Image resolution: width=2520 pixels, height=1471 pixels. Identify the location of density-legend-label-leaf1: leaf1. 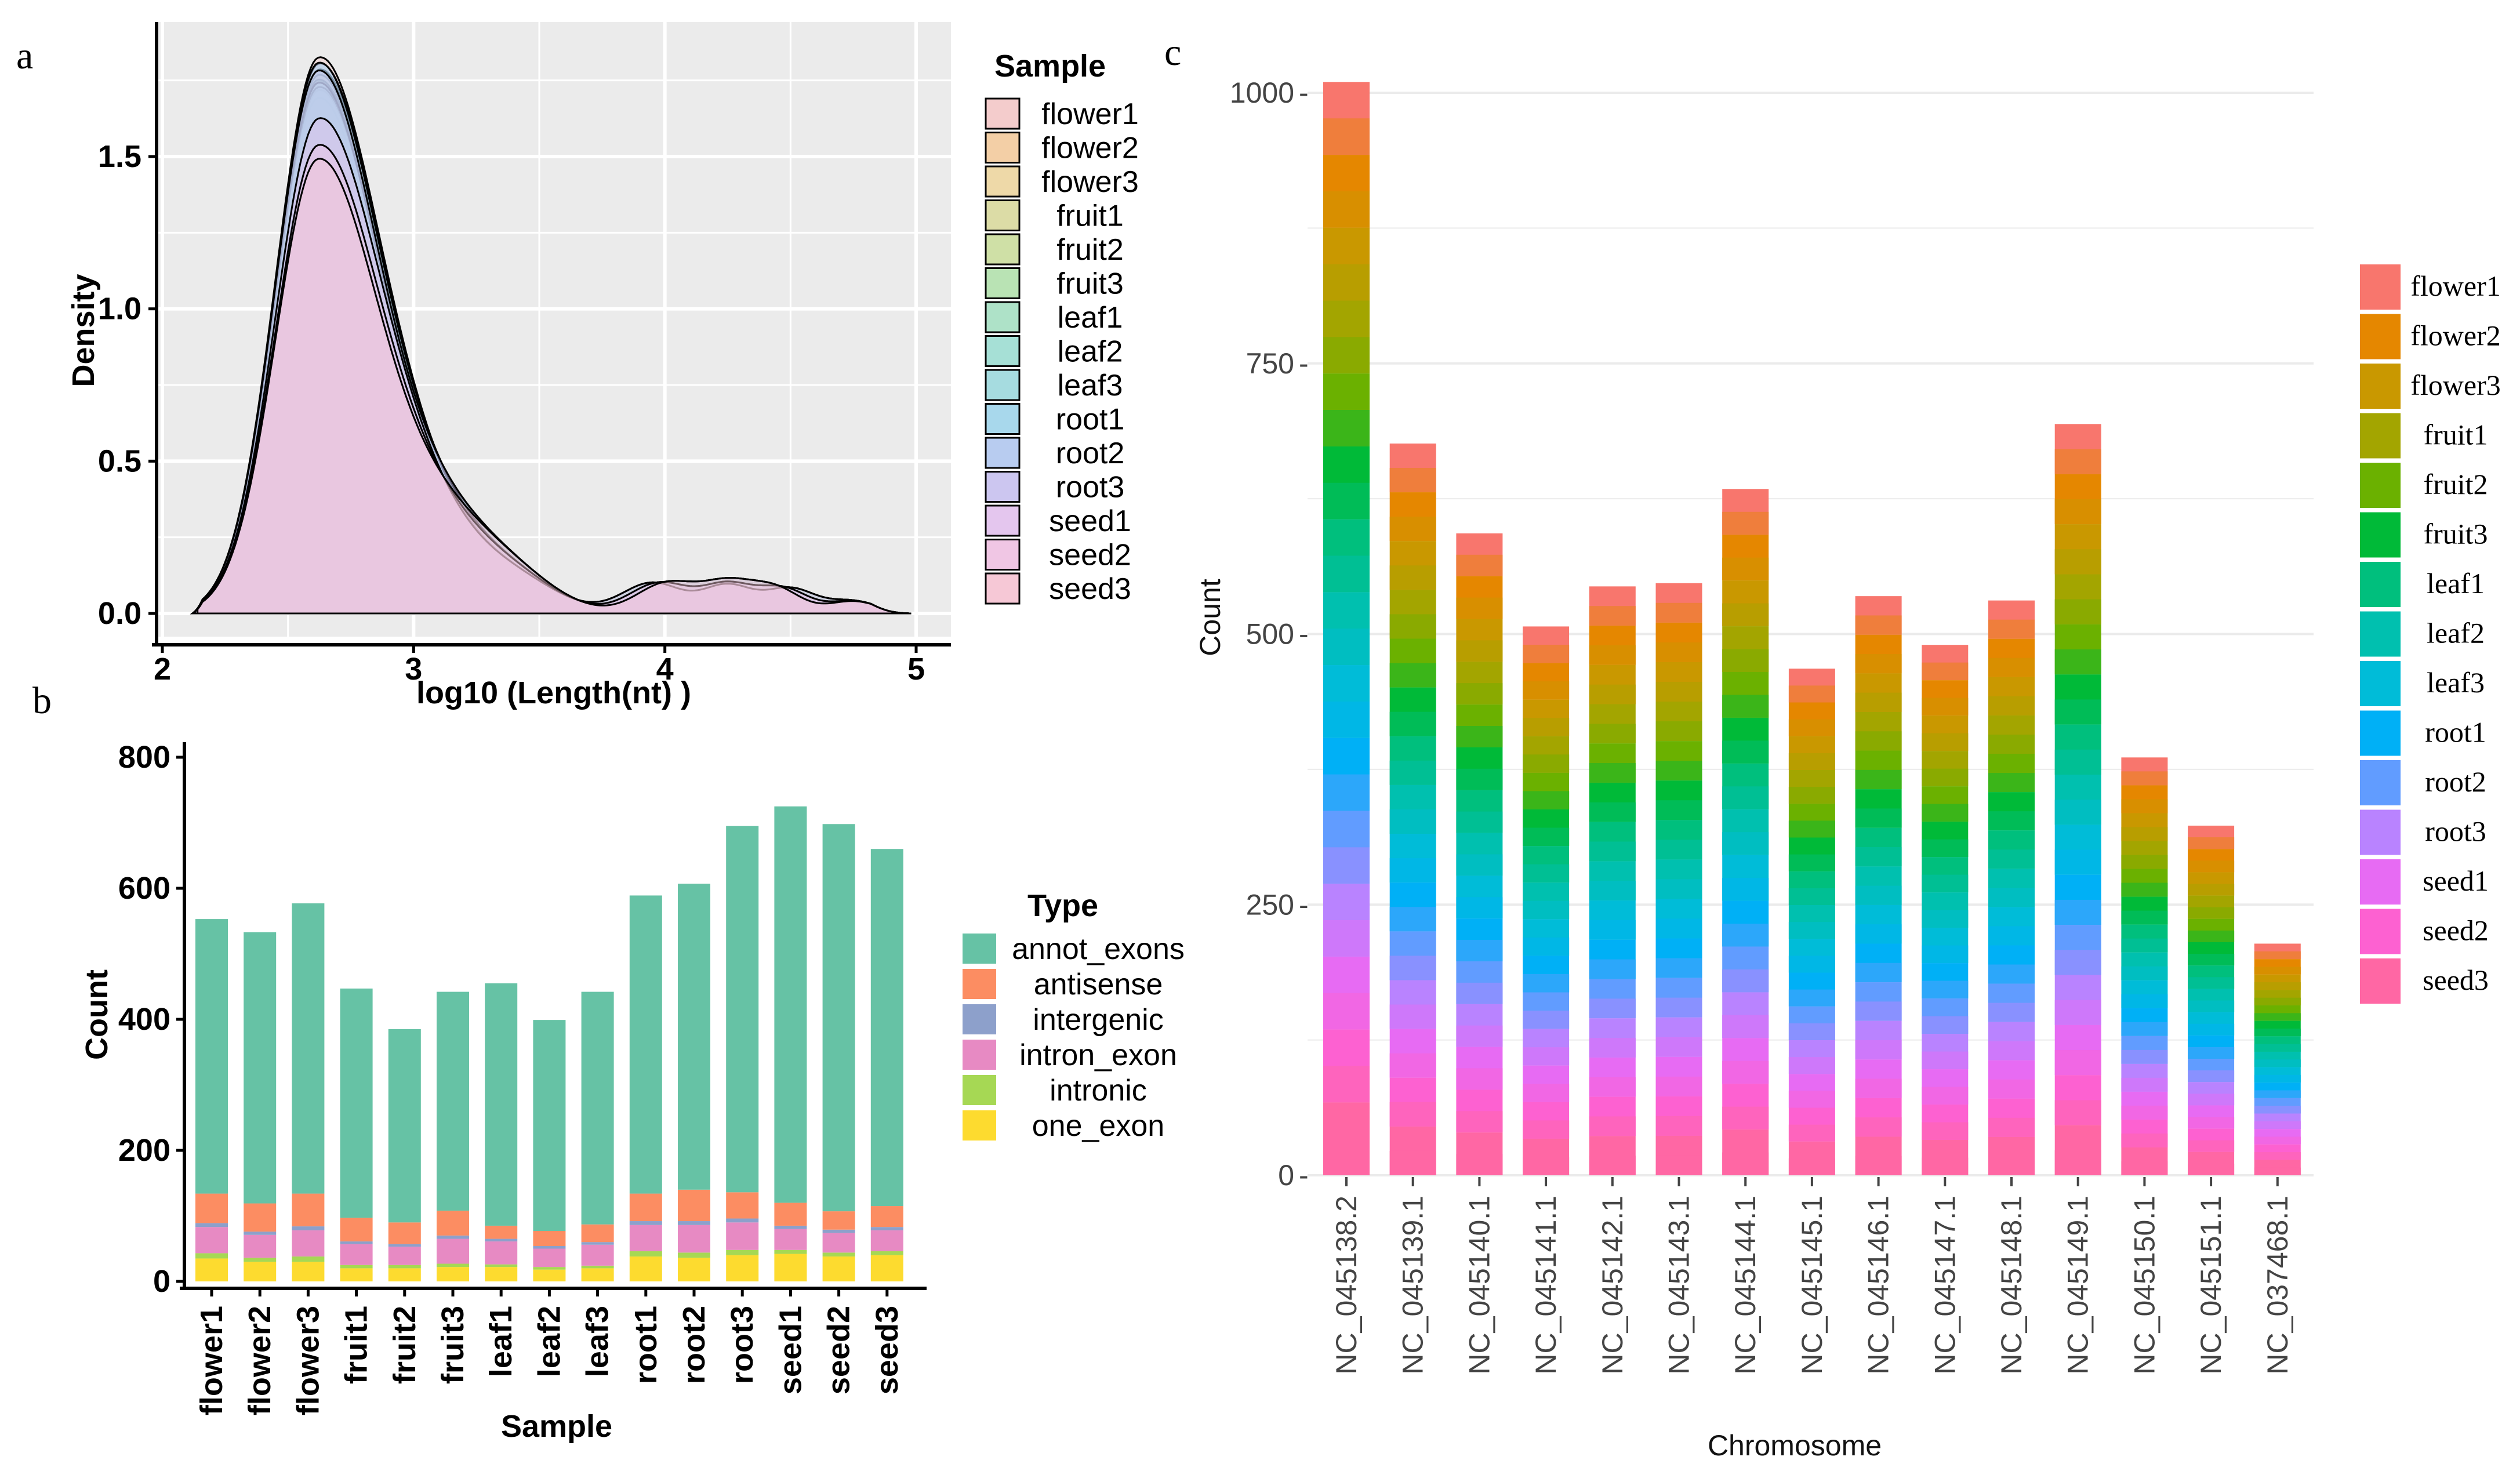
(1091, 318).